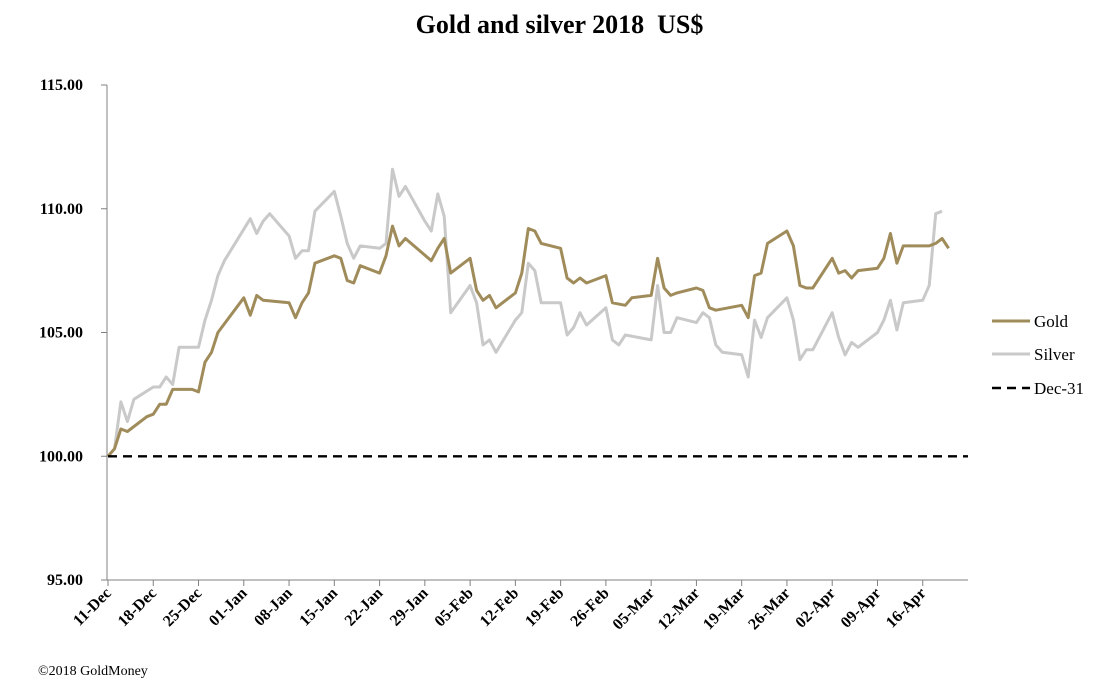 The height and width of the screenshot is (684, 1119). Describe the element at coordinates (634, 609) in the screenshot. I see `x-tick-label: 05-Mar` at that location.